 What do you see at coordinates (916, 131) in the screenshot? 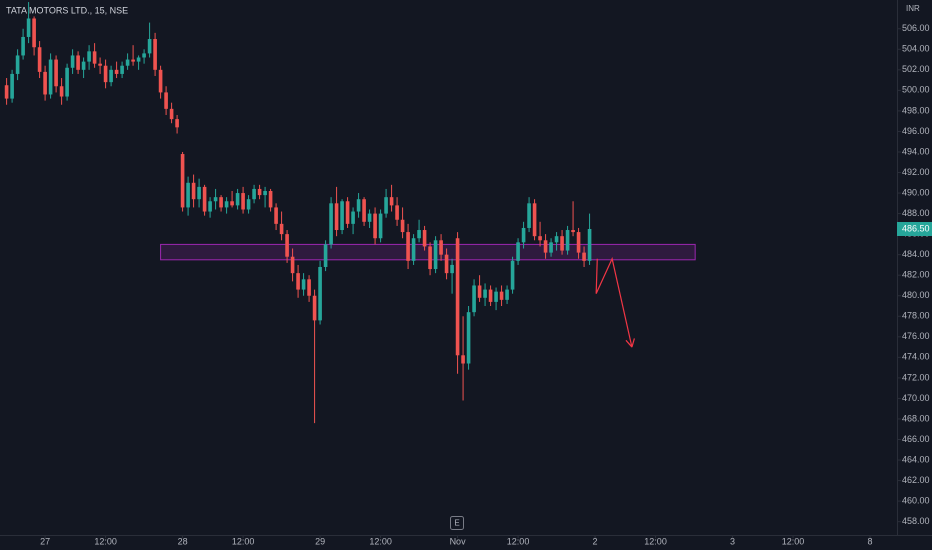
I see `y-tick-label: 496.00` at bounding box center [916, 131].